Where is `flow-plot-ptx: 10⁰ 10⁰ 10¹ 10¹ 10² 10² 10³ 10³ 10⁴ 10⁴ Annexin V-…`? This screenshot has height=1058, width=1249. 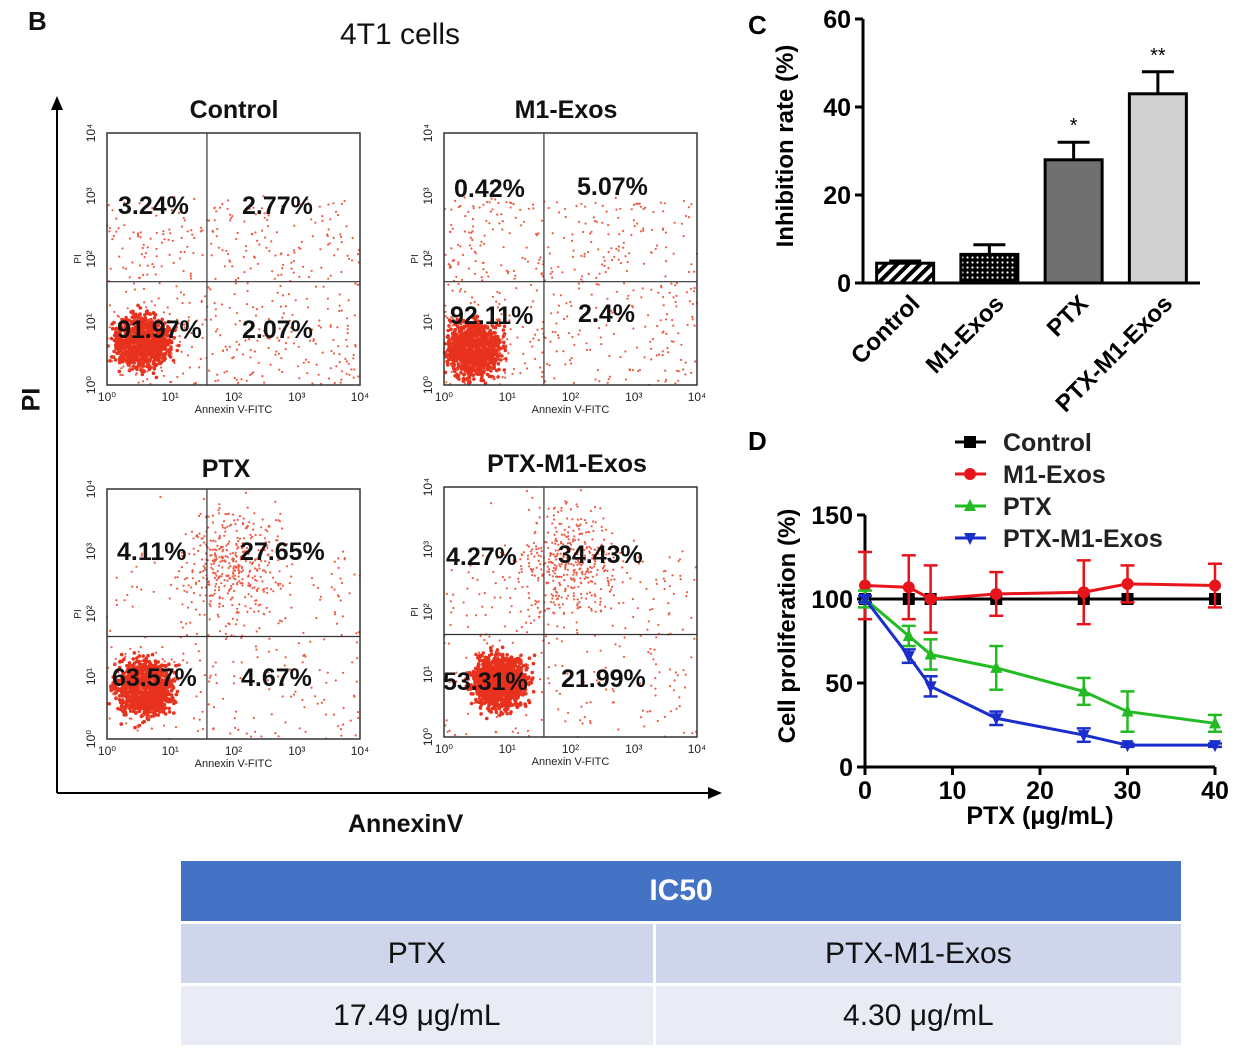 flow-plot-ptx: 10⁰ 10⁰ 10¹ 10¹ 10² 10² 10³ 10³ 10⁴ 10⁴ Annexin V-… is located at coordinates (221, 625).